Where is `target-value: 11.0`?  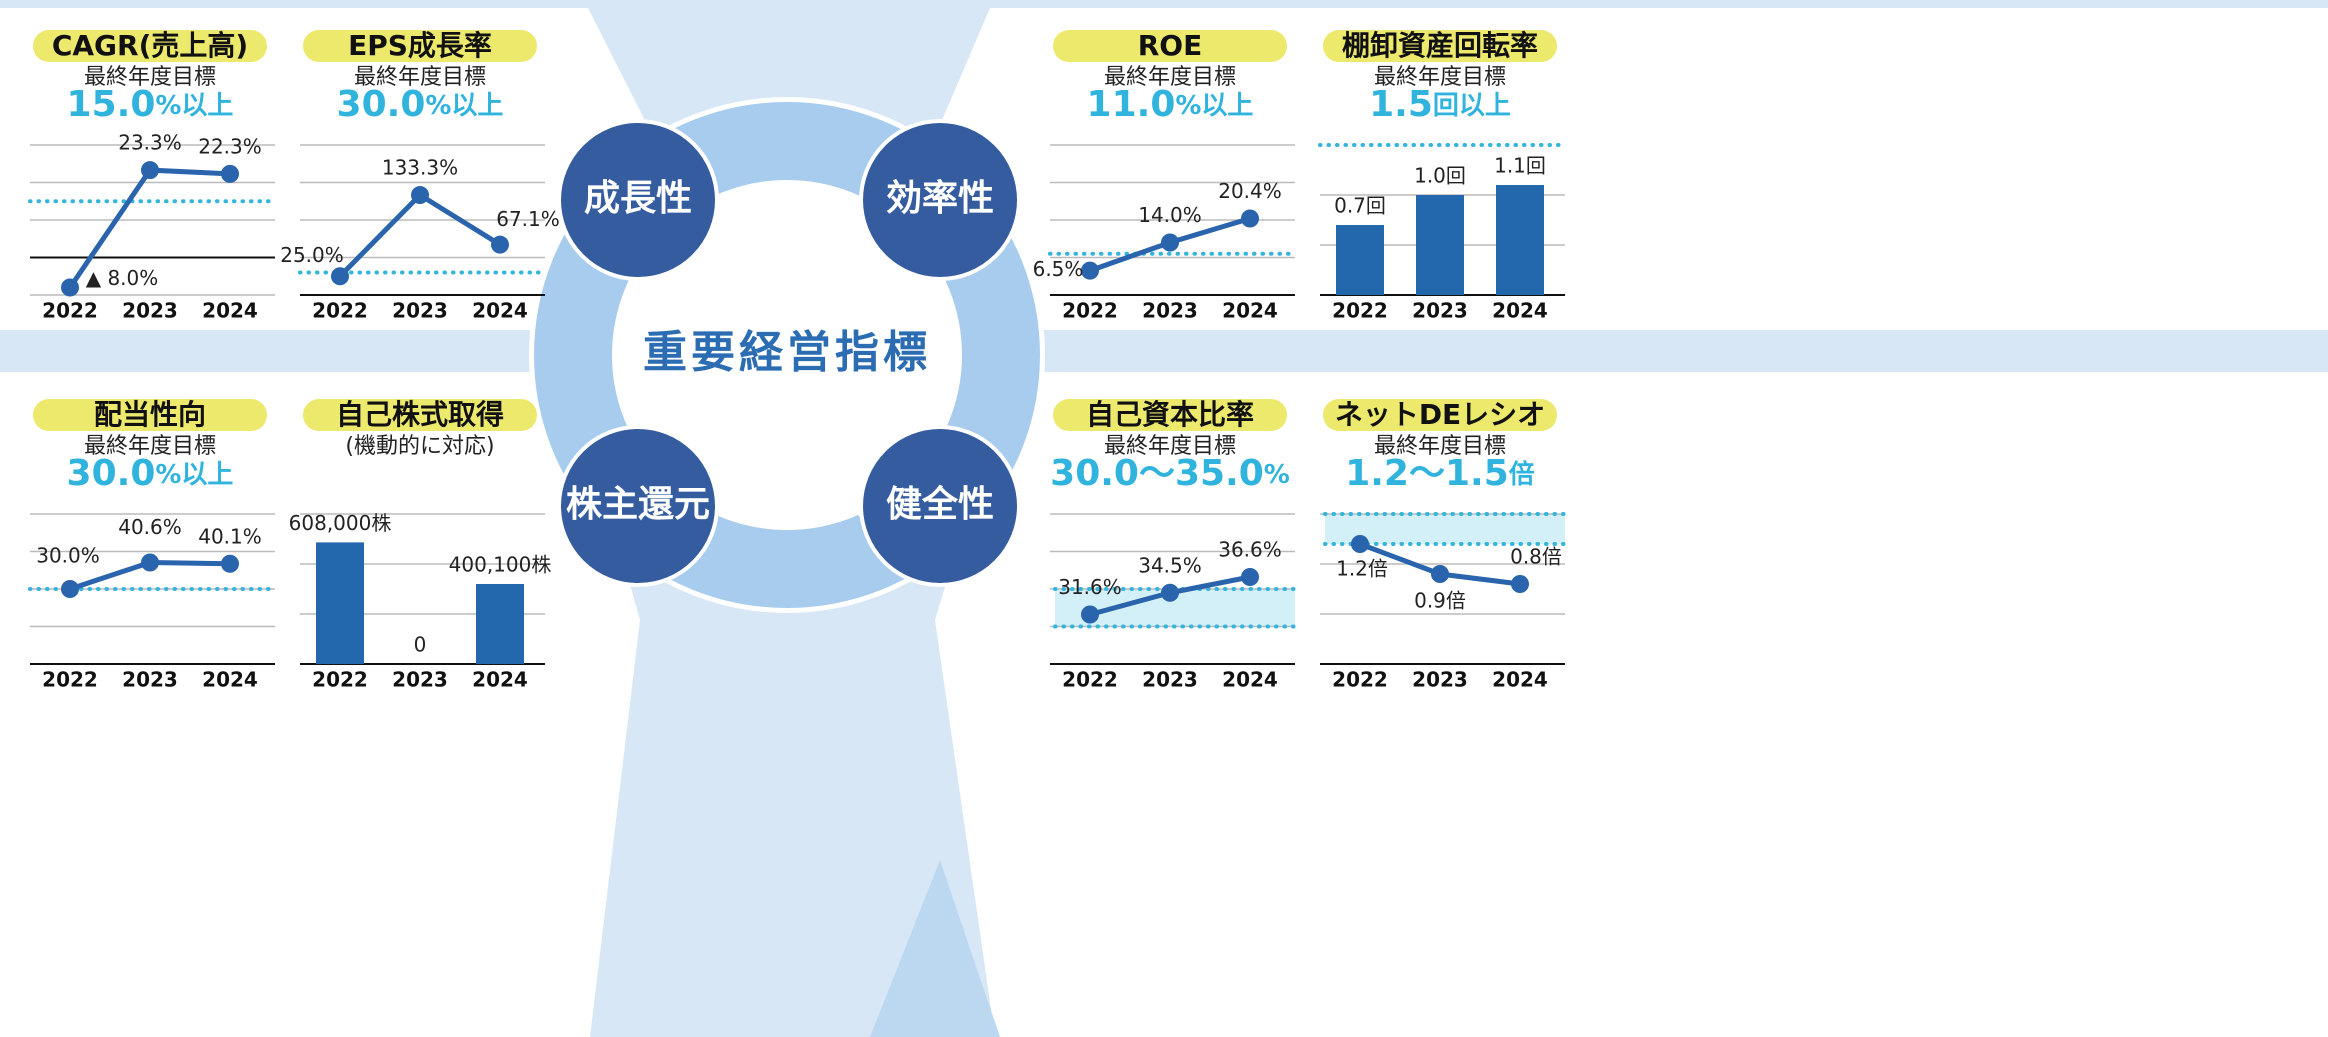 target-value: 11.0 is located at coordinates (1131, 104).